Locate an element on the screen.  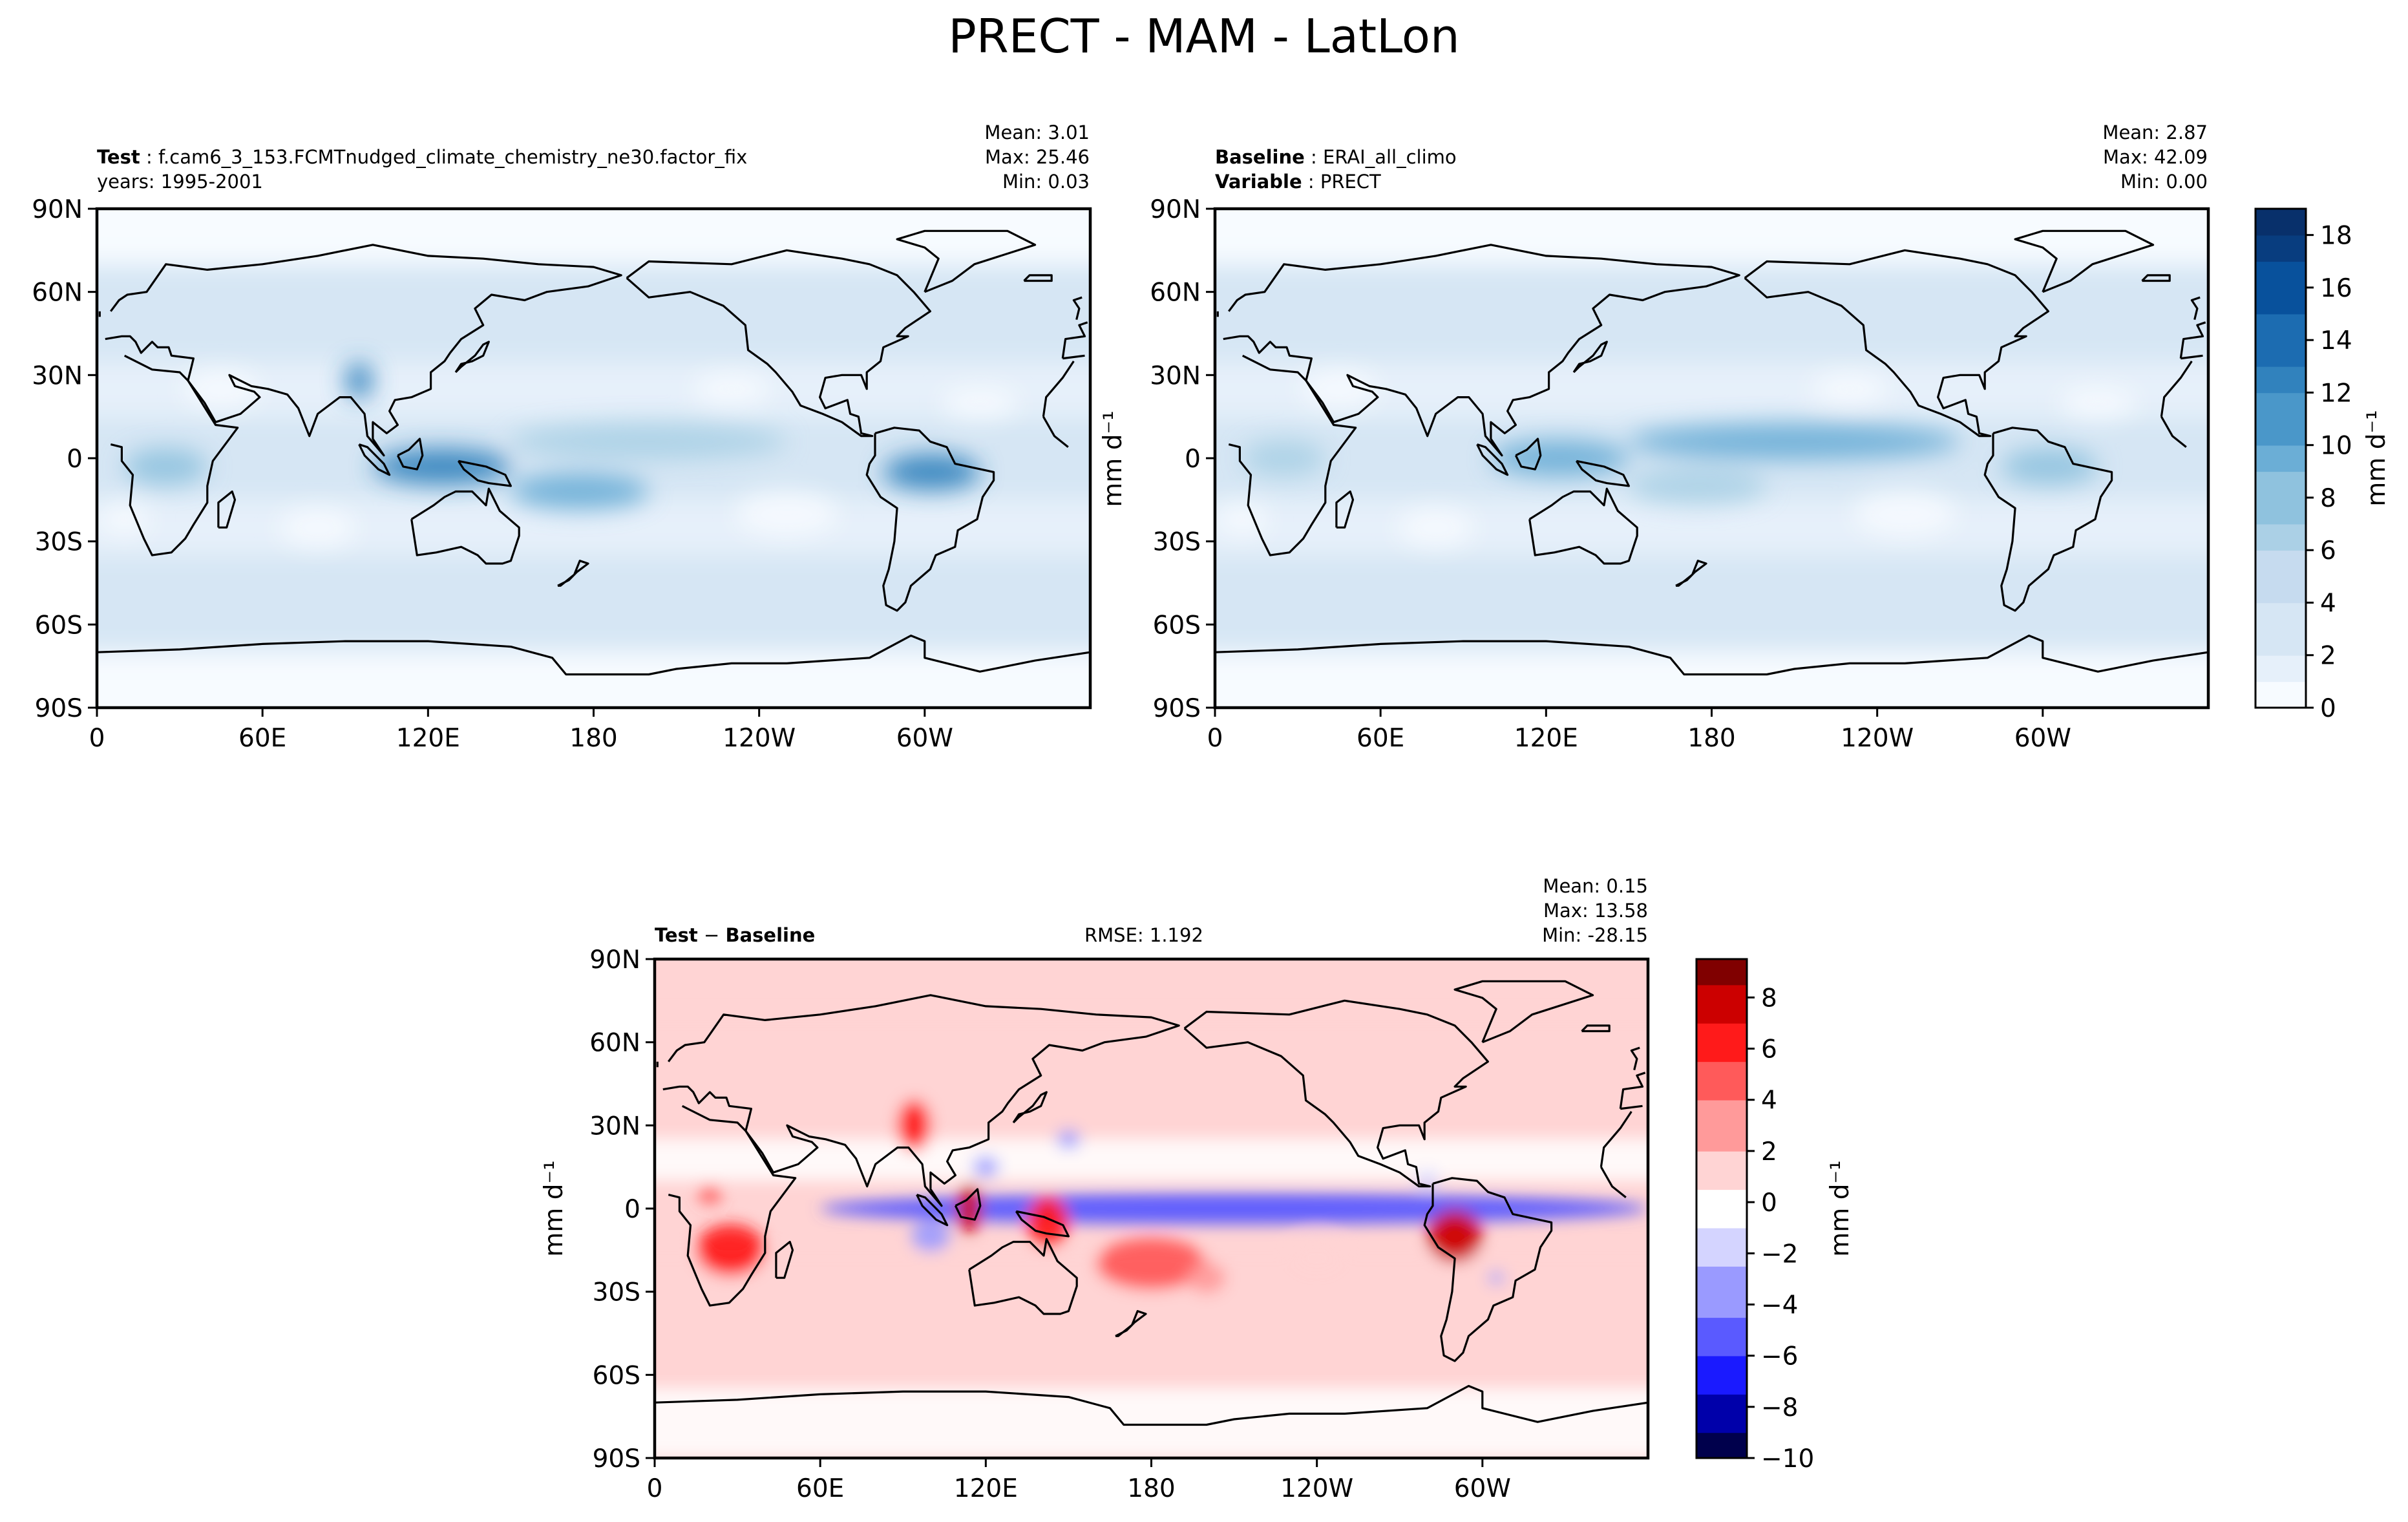
colorbar-tick-label: 0 is located at coordinates (2328, 708).